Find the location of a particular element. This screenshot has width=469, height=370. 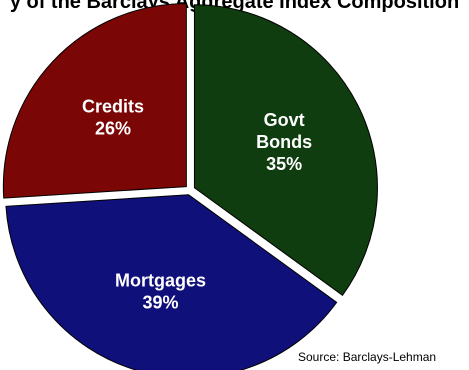

slice-label-govt-bonds: Govt Bonds 35% is located at coordinates (284, 142).